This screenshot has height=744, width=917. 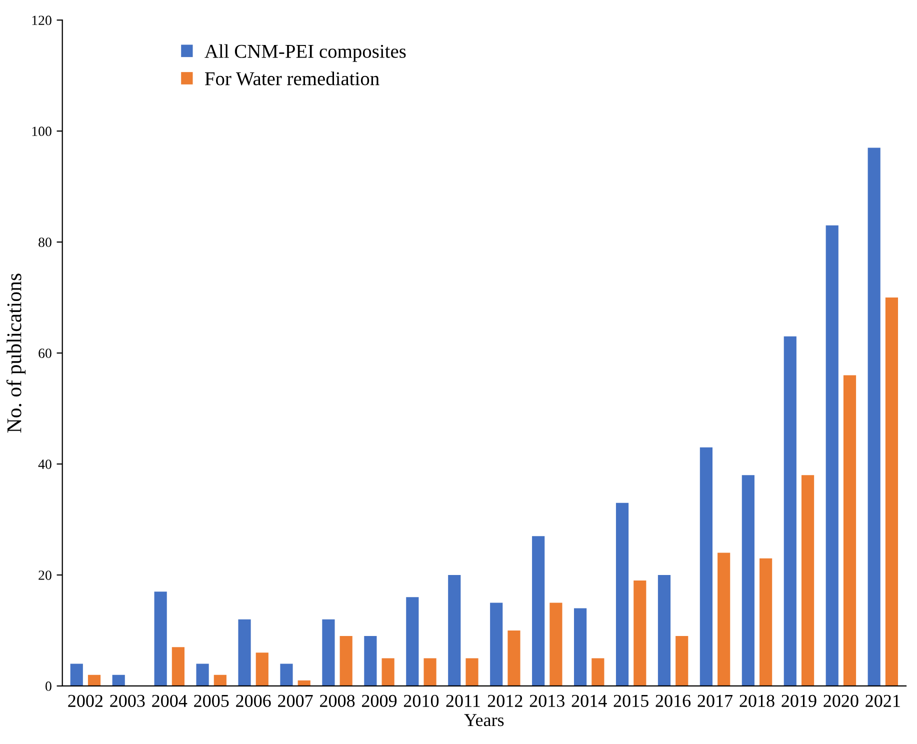 What do you see at coordinates (799, 701) in the screenshot?
I see `x-tick-label: 2019` at bounding box center [799, 701].